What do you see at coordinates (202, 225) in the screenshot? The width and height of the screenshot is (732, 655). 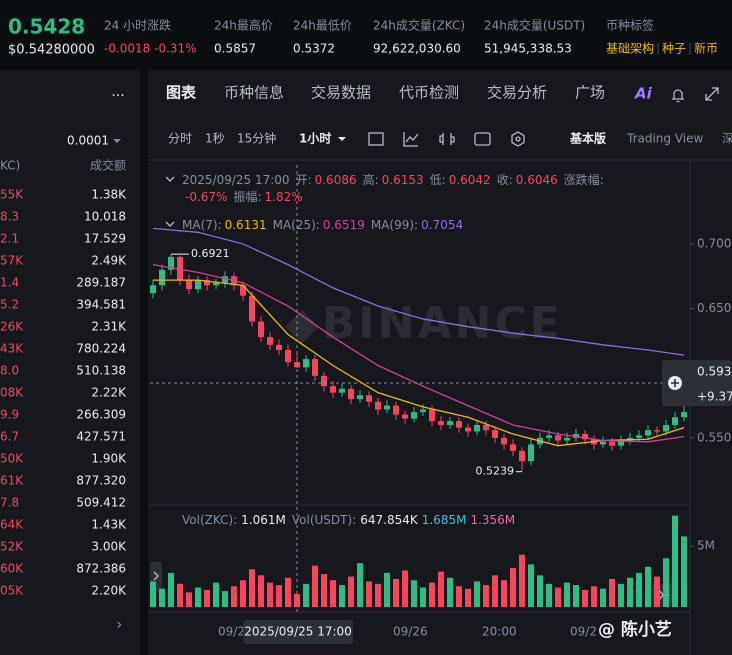 I see `legend-entry: MA(7):` at bounding box center [202, 225].